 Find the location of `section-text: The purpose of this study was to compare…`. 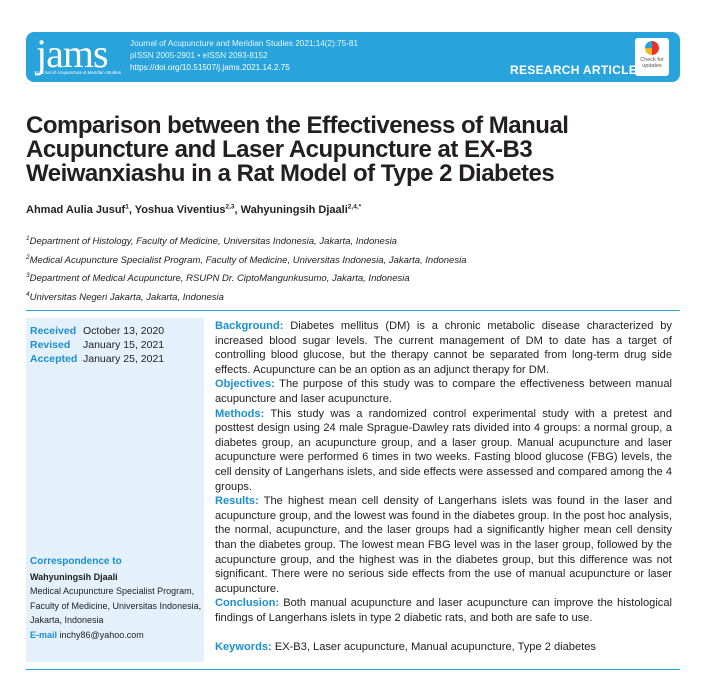

section-text: The purpose of this study was to compare… is located at coordinates (443, 391).